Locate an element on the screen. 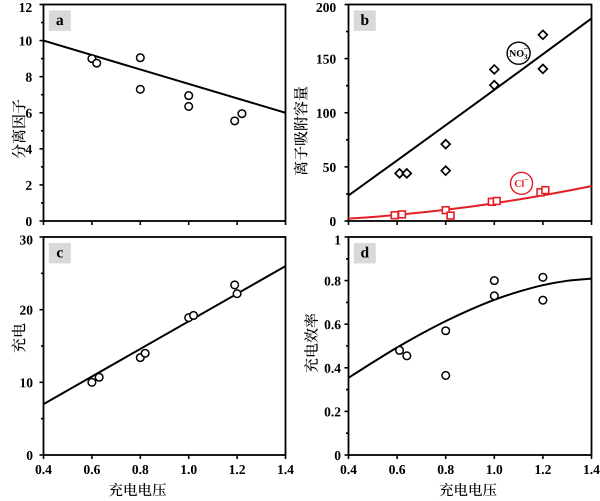 The image size is (600, 501). annotation-text-t is located at coordinates (516, 53).